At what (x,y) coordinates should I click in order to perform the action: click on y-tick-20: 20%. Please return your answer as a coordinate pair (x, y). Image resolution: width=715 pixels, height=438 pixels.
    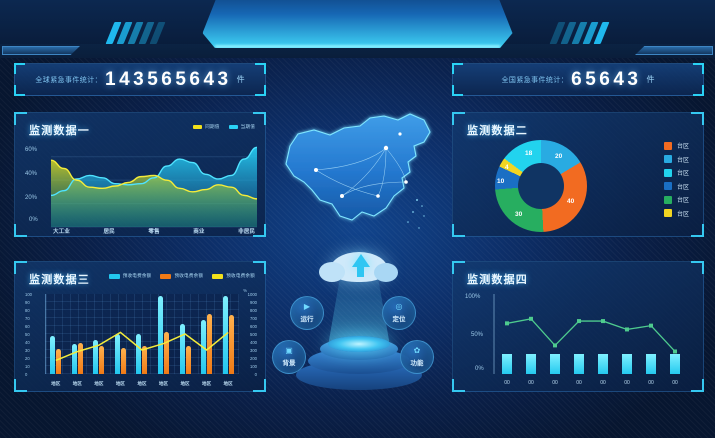
    Looking at the image, I should click on (31, 198).